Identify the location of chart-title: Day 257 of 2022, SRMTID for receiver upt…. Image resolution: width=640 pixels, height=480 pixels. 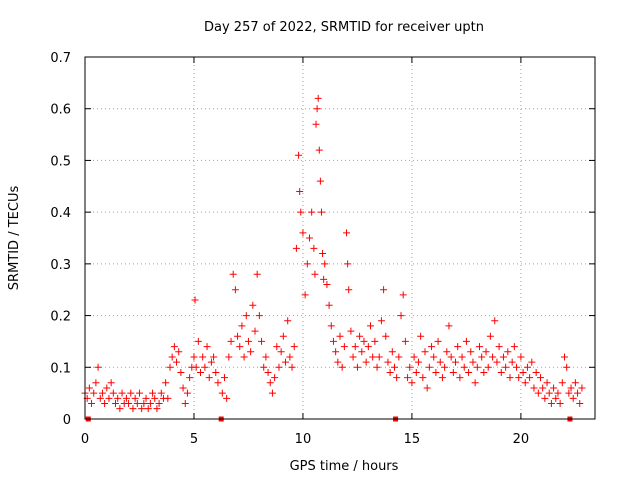
(344, 27).